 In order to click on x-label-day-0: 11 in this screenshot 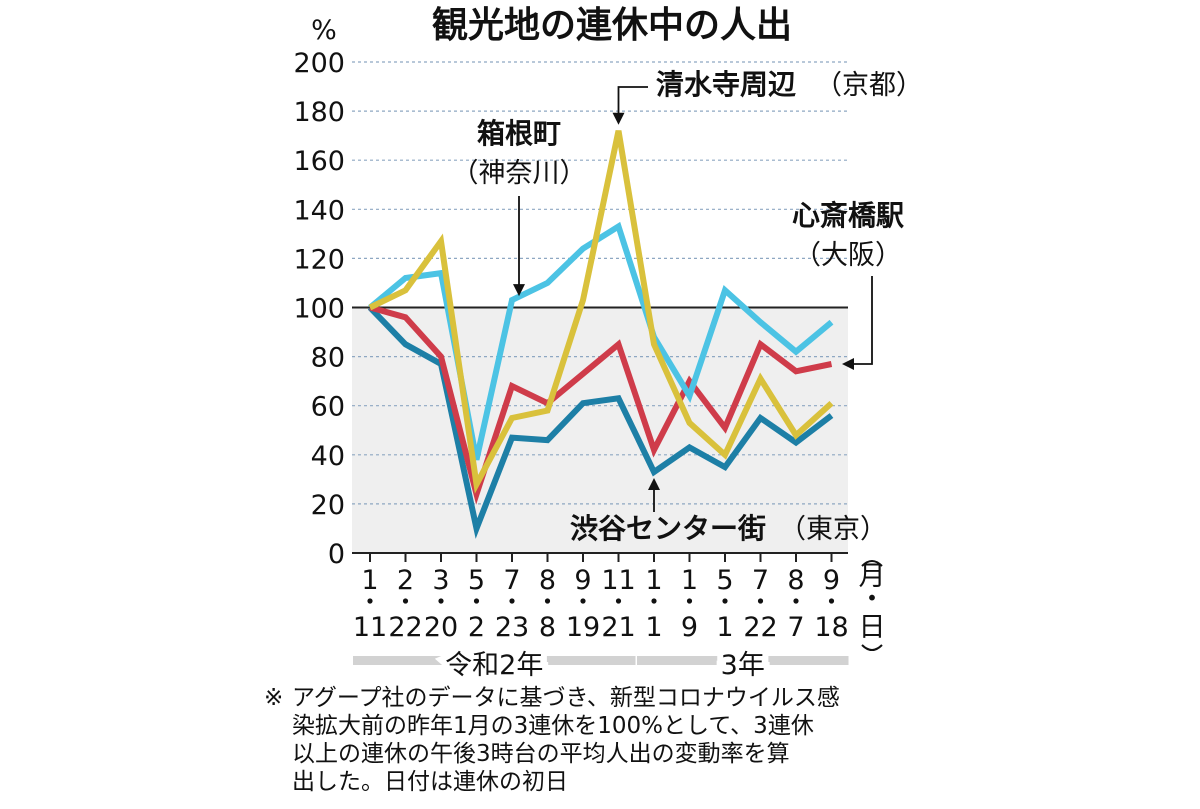, I will do `click(370, 627)`.